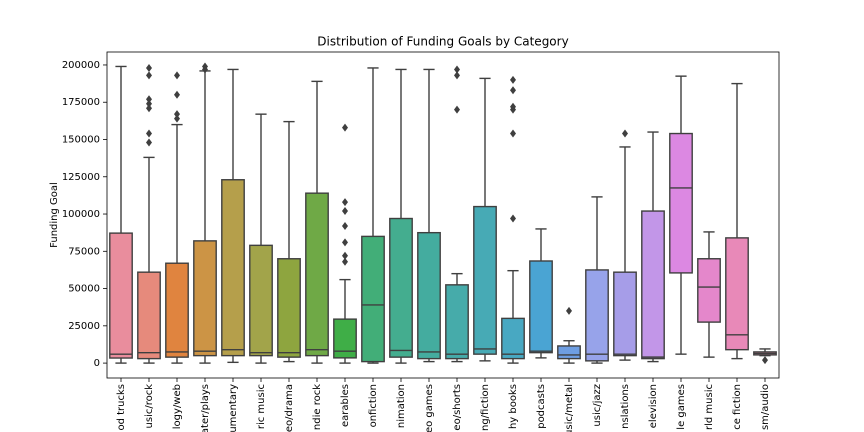 The height and width of the screenshot is (432, 864). What do you see at coordinates (84, 251) in the screenshot?
I see `y-tick-label: 75000` at bounding box center [84, 251].